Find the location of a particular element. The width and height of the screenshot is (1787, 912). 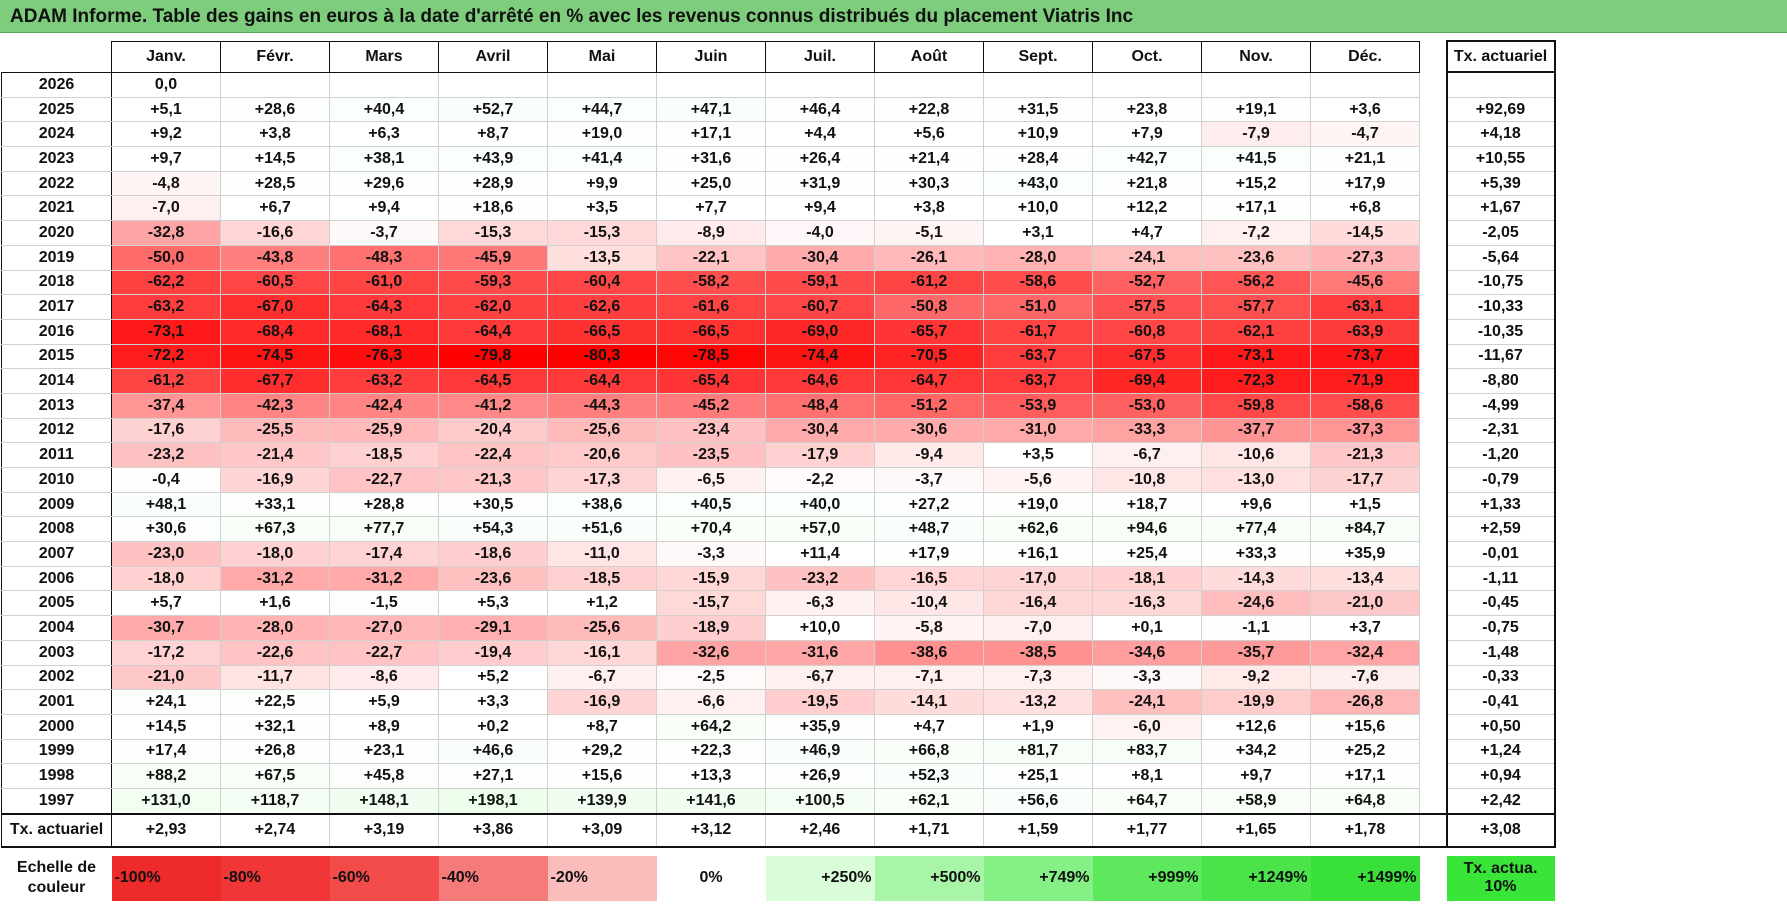

gain-cell: -59,1 is located at coordinates (820, 282).